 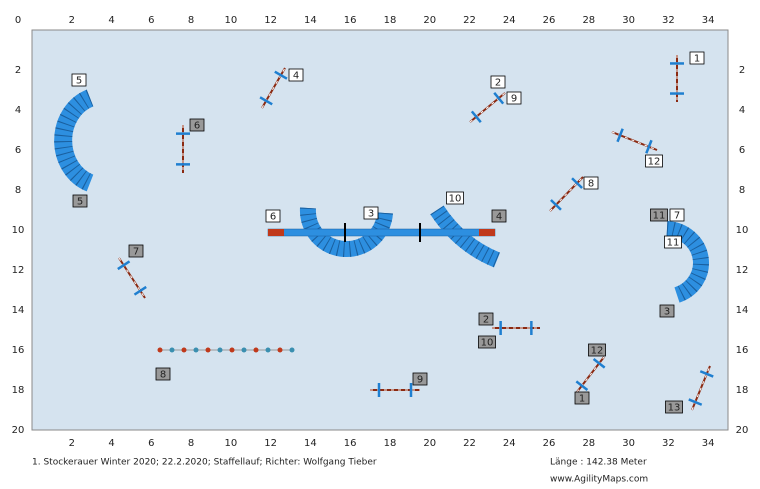 I want to click on number-label: 5, so click(x=79, y=81).